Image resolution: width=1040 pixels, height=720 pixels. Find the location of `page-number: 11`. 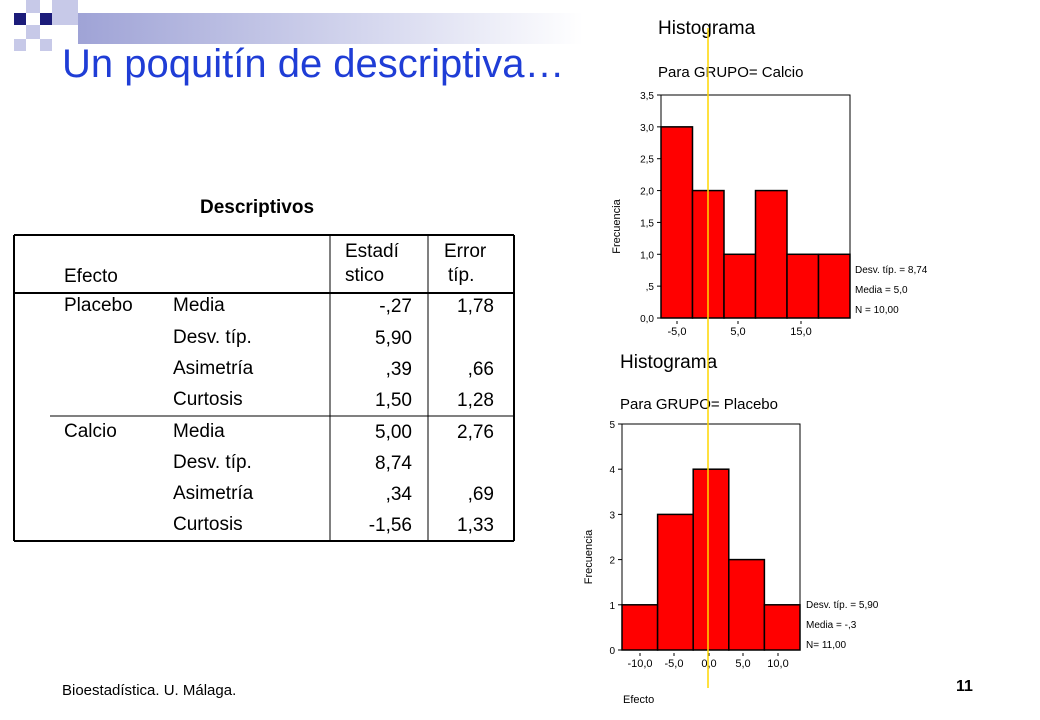

page-number: 11 is located at coordinates (964, 686).